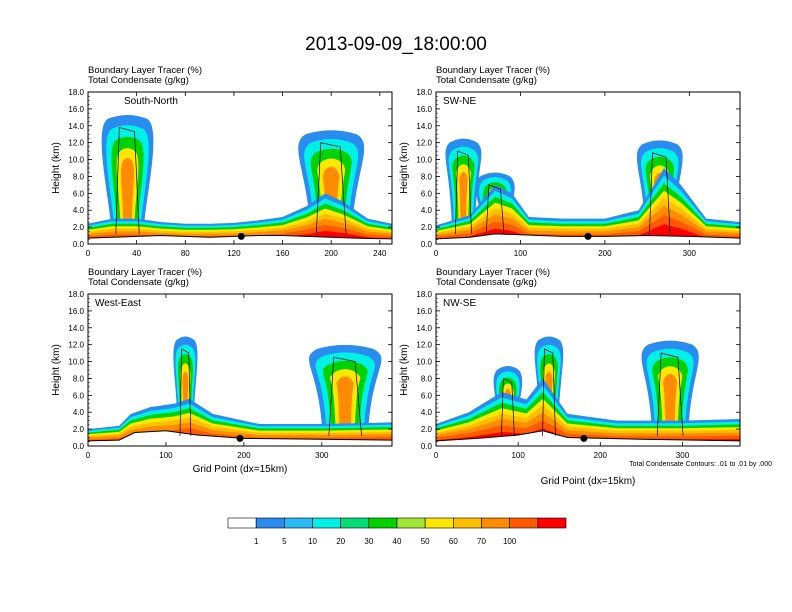  What do you see at coordinates (453, 541) in the screenshot?
I see `colorbar-label: 60` at bounding box center [453, 541].